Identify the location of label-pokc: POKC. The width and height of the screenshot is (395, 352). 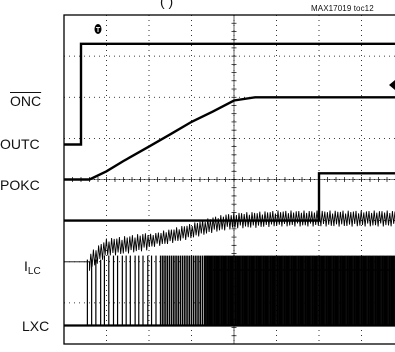
(20, 185).